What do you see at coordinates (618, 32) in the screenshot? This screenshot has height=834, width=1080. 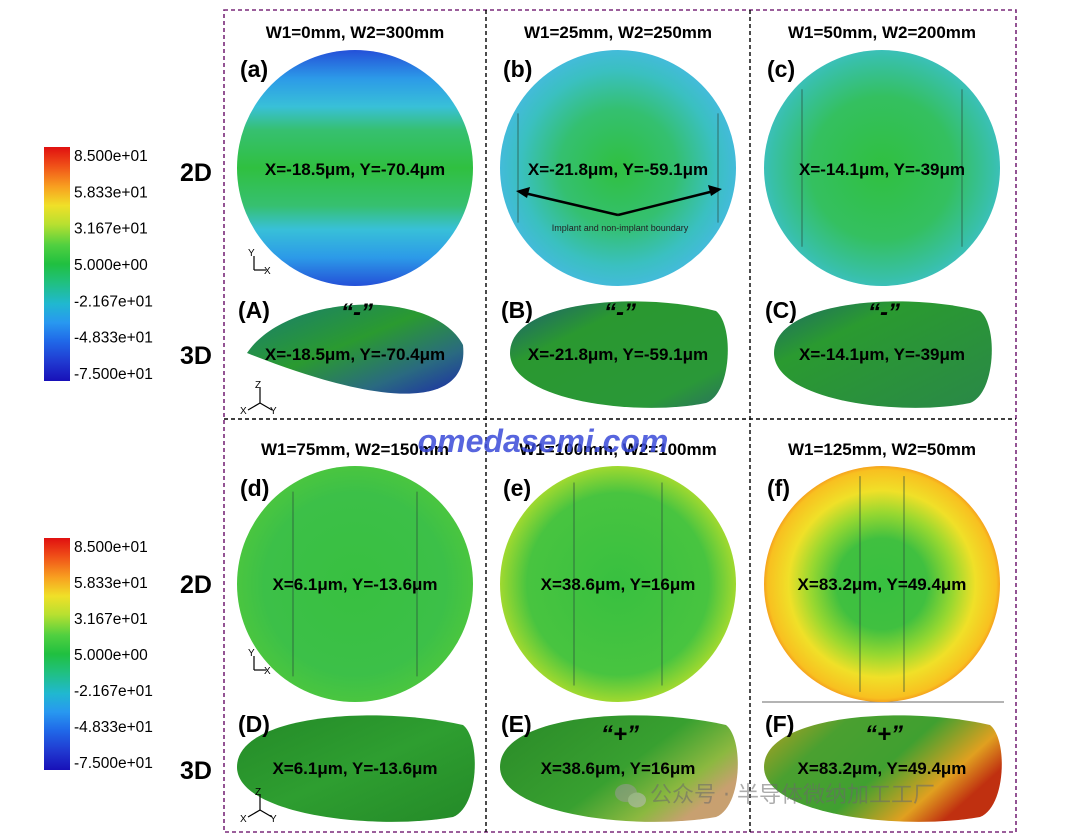 I see `panel-title: W1=25mm, W2=250mm` at bounding box center [618, 32].